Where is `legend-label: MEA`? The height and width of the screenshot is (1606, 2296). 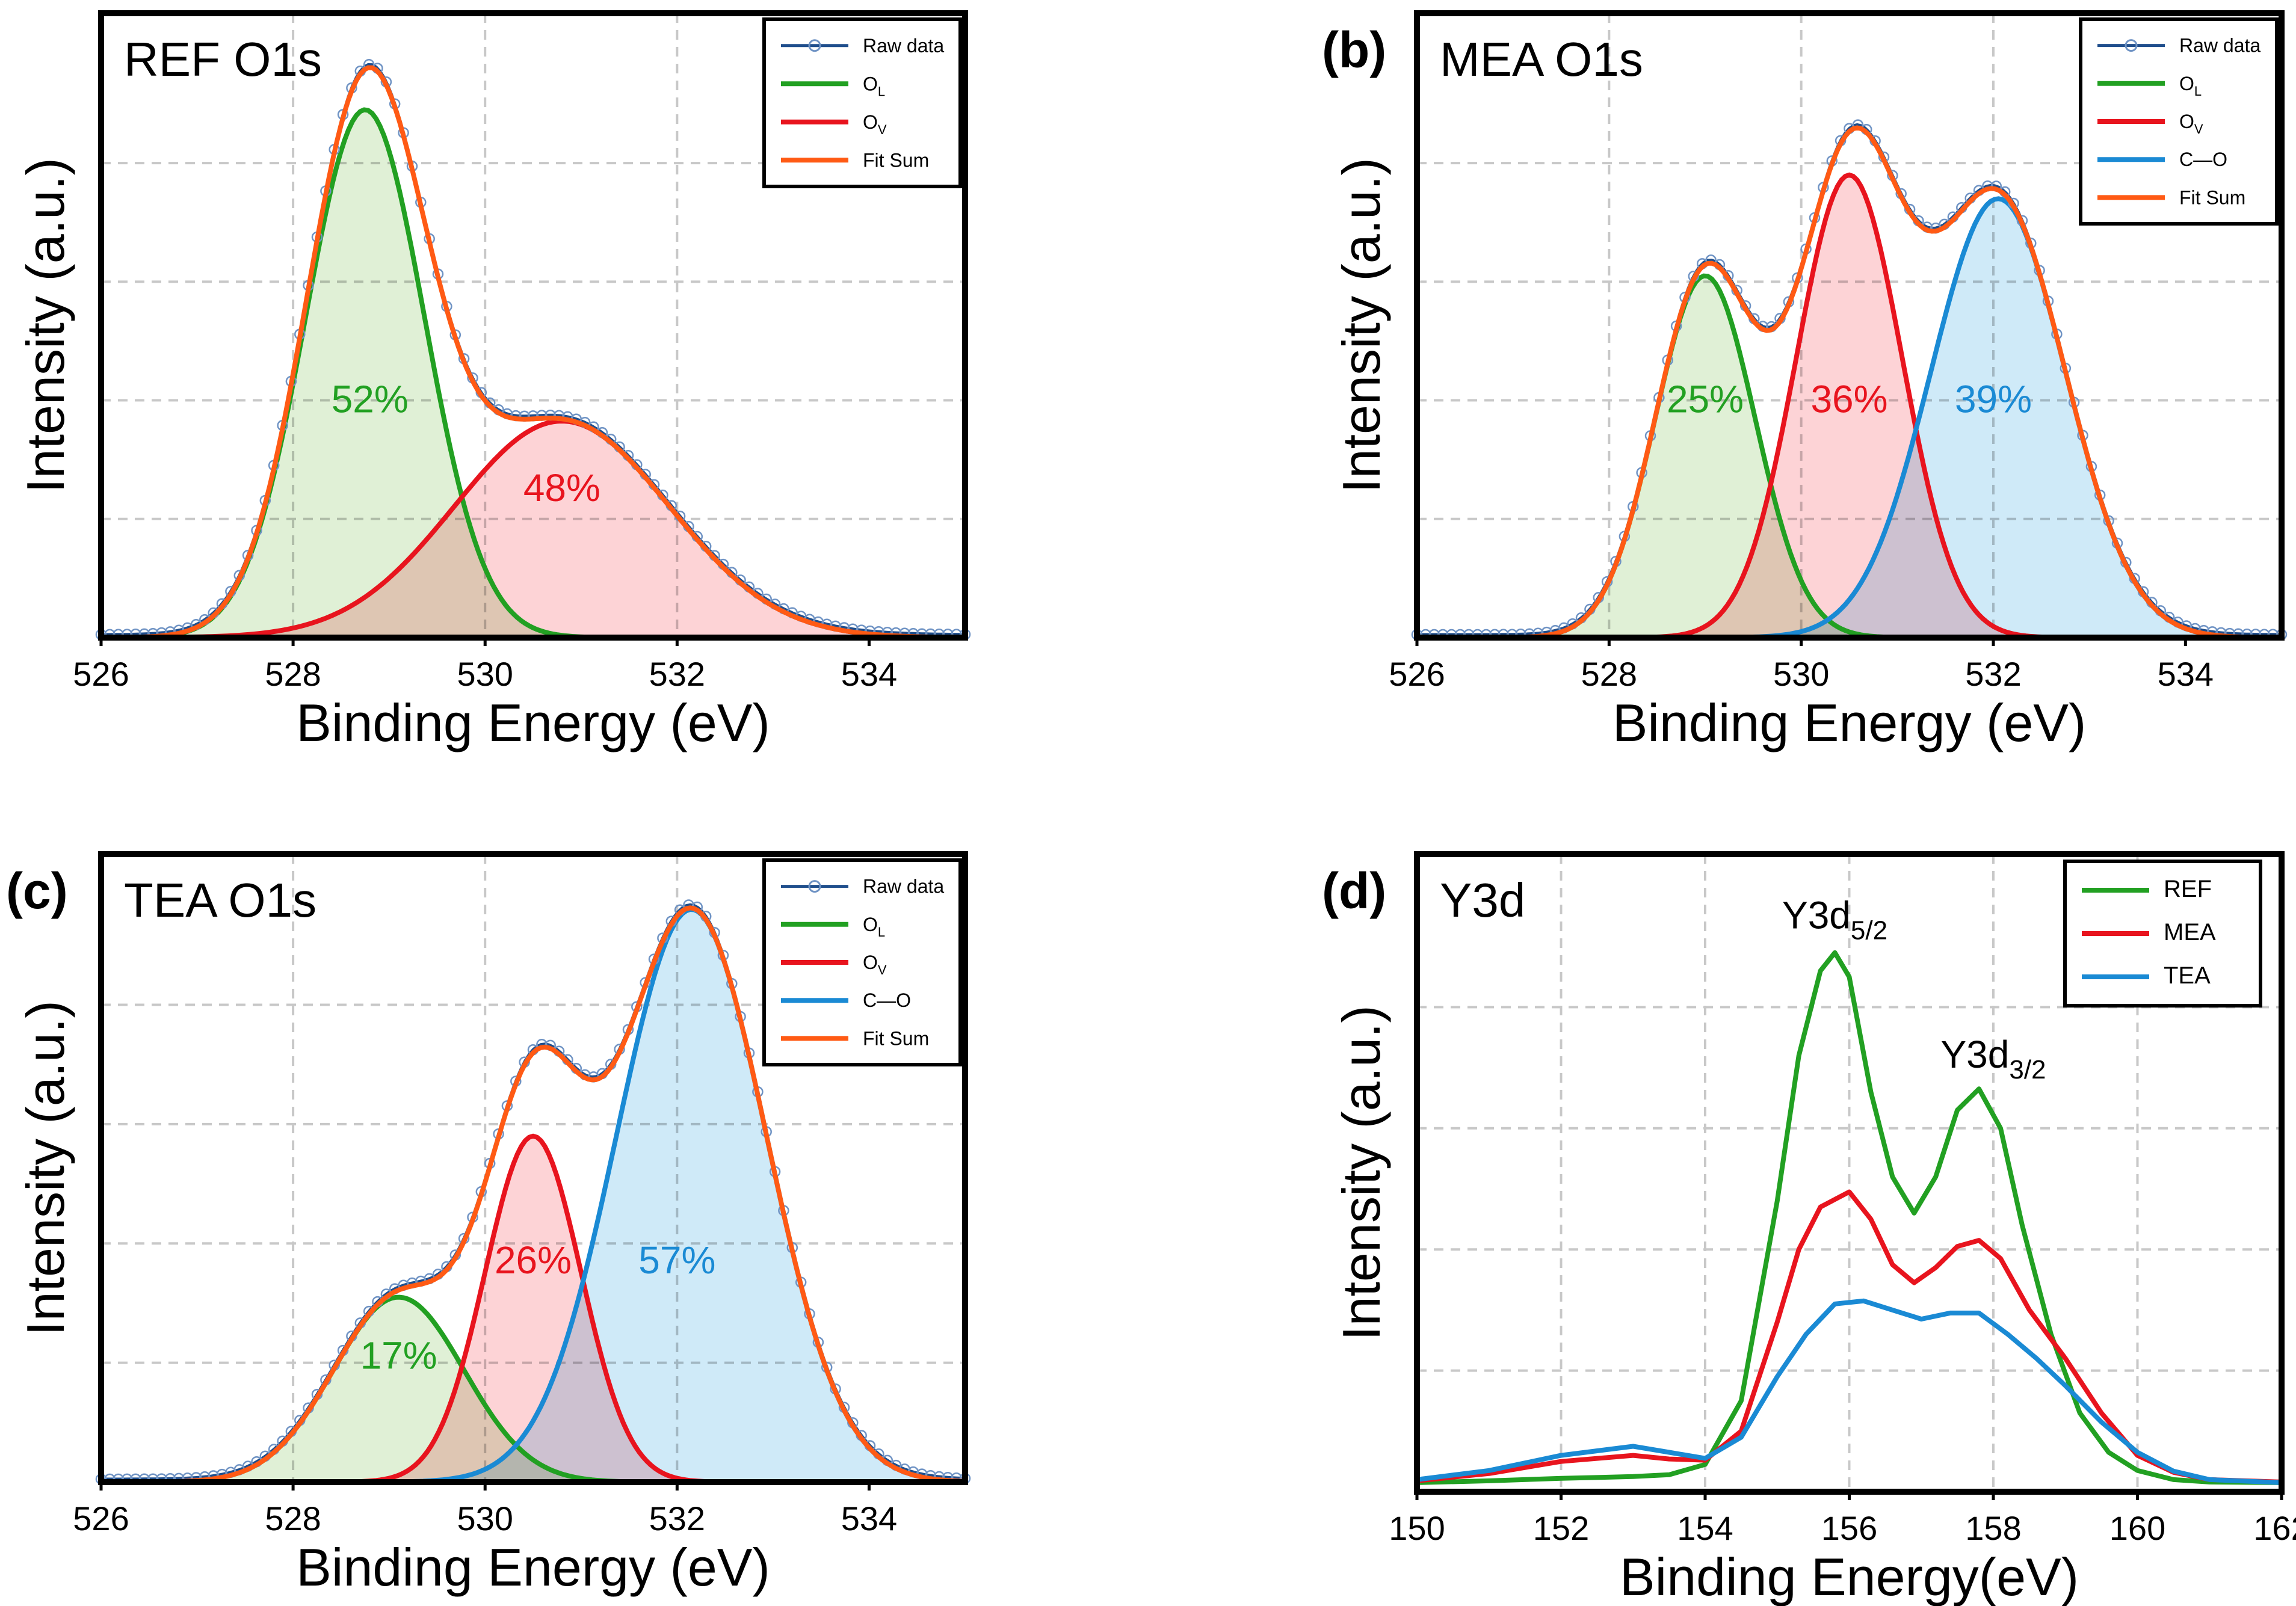
legend-label: MEA is located at coordinates (2190, 932).